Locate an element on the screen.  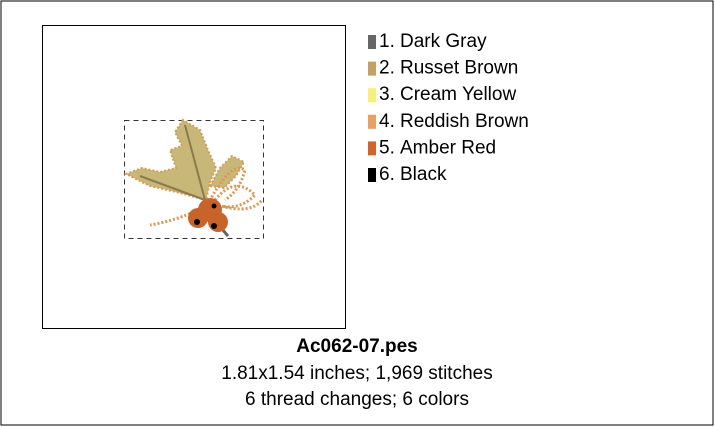
design-colors: 6 thread changes; 6 colors is located at coordinates (357, 399).